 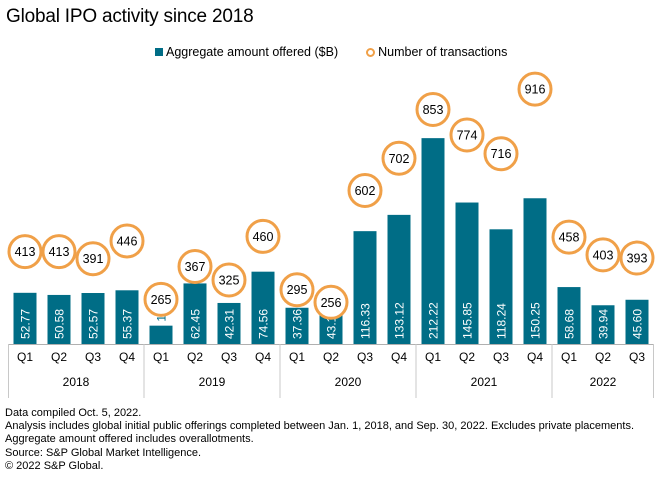 I want to click on transaction-value-label: 602, so click(x=365, y=191).